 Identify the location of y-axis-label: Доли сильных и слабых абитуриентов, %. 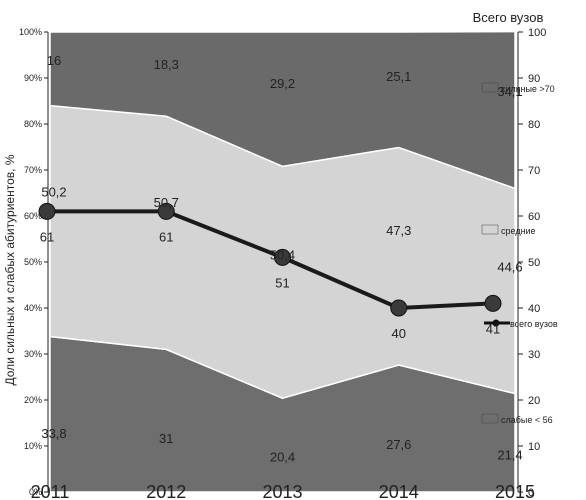
(10, 269).